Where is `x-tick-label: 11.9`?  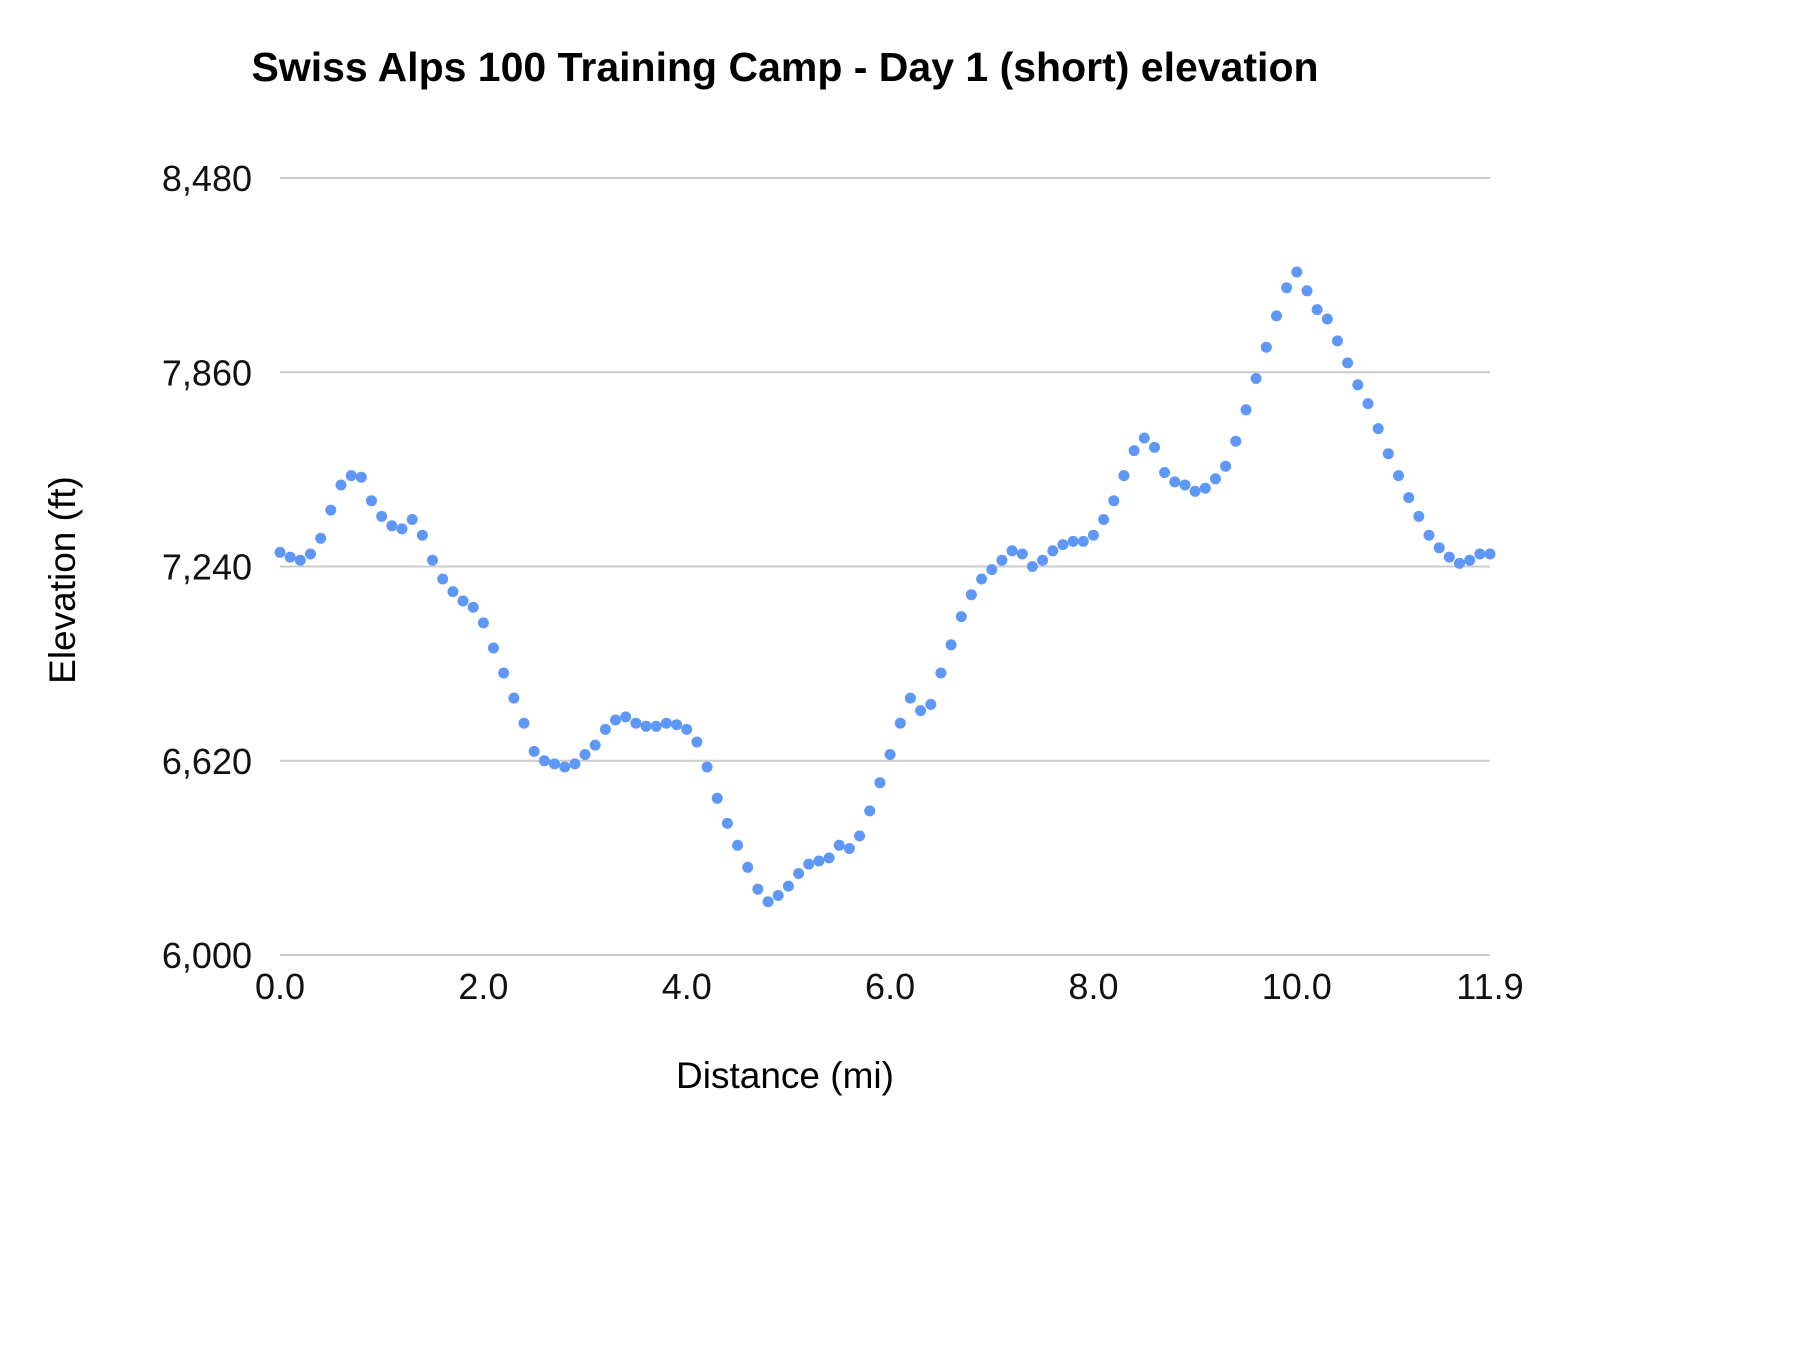 x-tick-label: 11.9 is located at coordinates (1489, 986).